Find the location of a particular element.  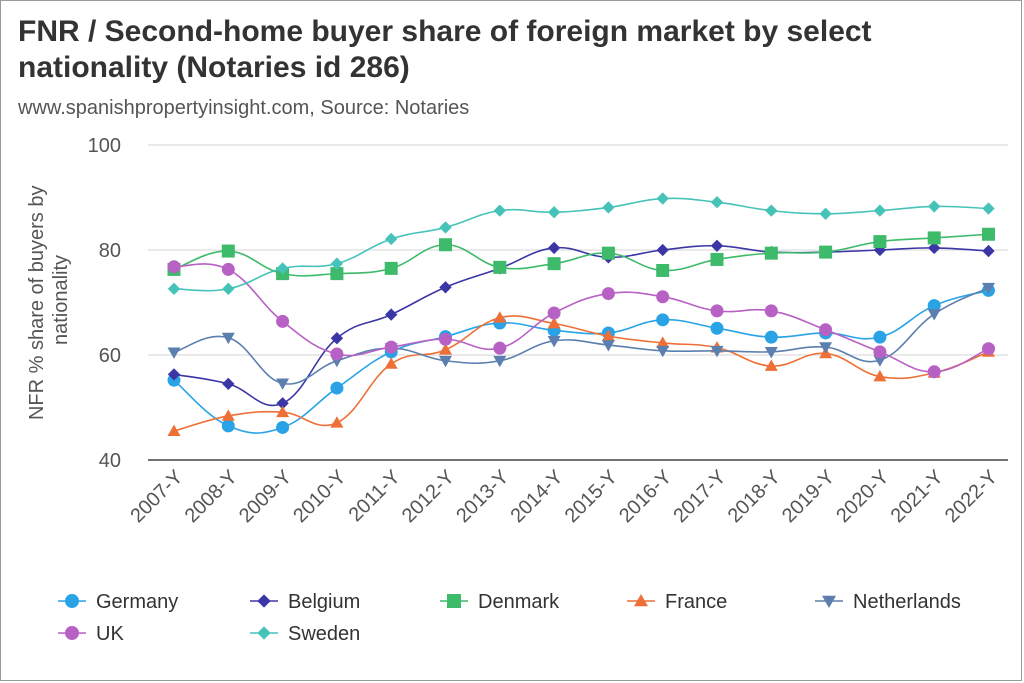

legend-label-germany: Germany is located at coordinates (137, 602).